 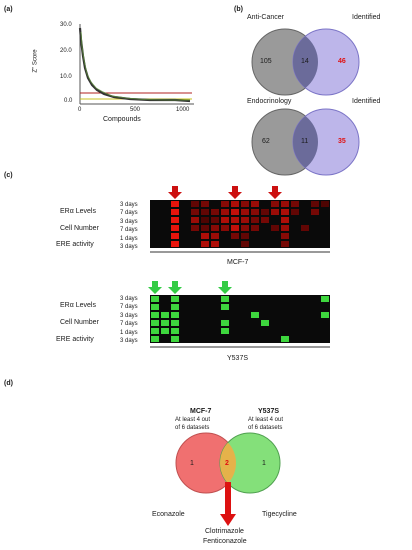 What do you see at coordinates (78, 305) in the screenshot?
I see `row-group-label: ERα Levels` at bounding box center [78, 305].